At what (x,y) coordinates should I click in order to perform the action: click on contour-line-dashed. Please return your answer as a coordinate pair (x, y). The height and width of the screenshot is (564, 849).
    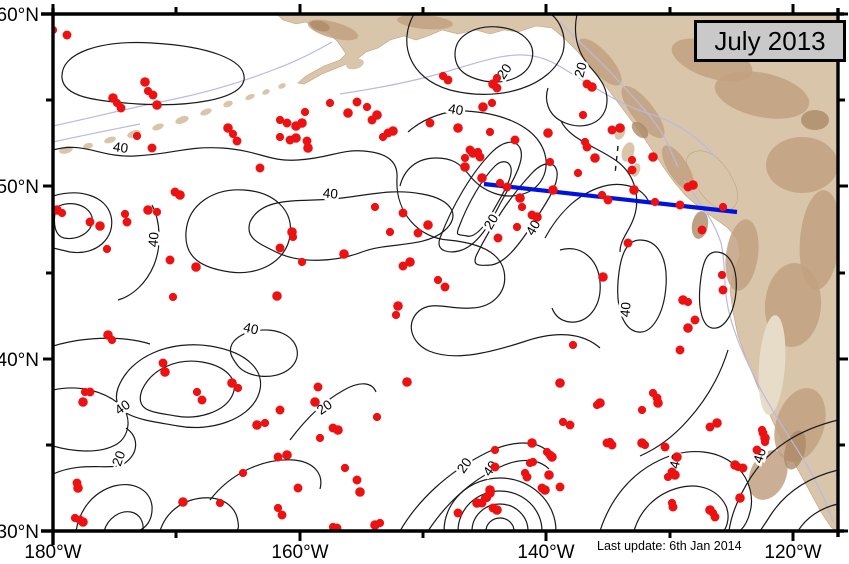
    Looking at the image, I should click on (616, 160).